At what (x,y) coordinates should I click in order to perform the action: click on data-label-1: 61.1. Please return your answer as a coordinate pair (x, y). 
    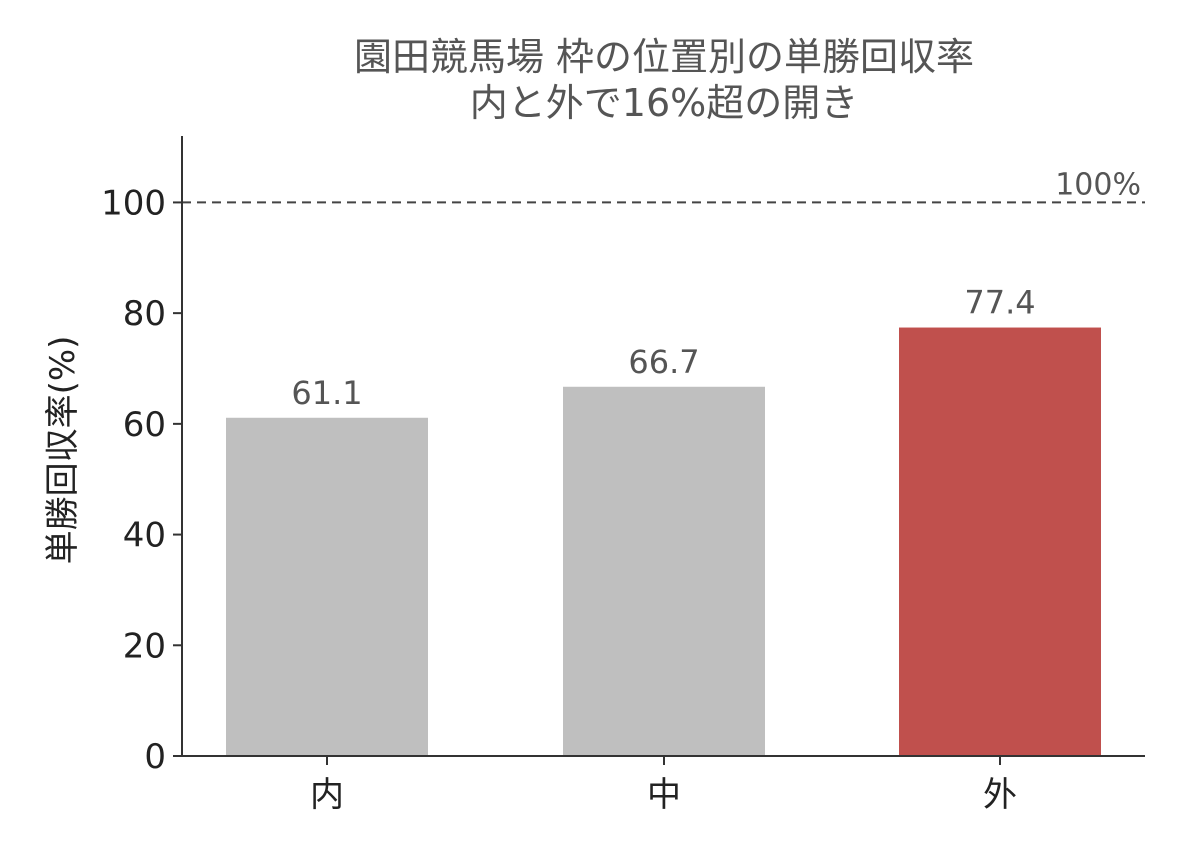
    Looking at the image, I should click on (326, 393).